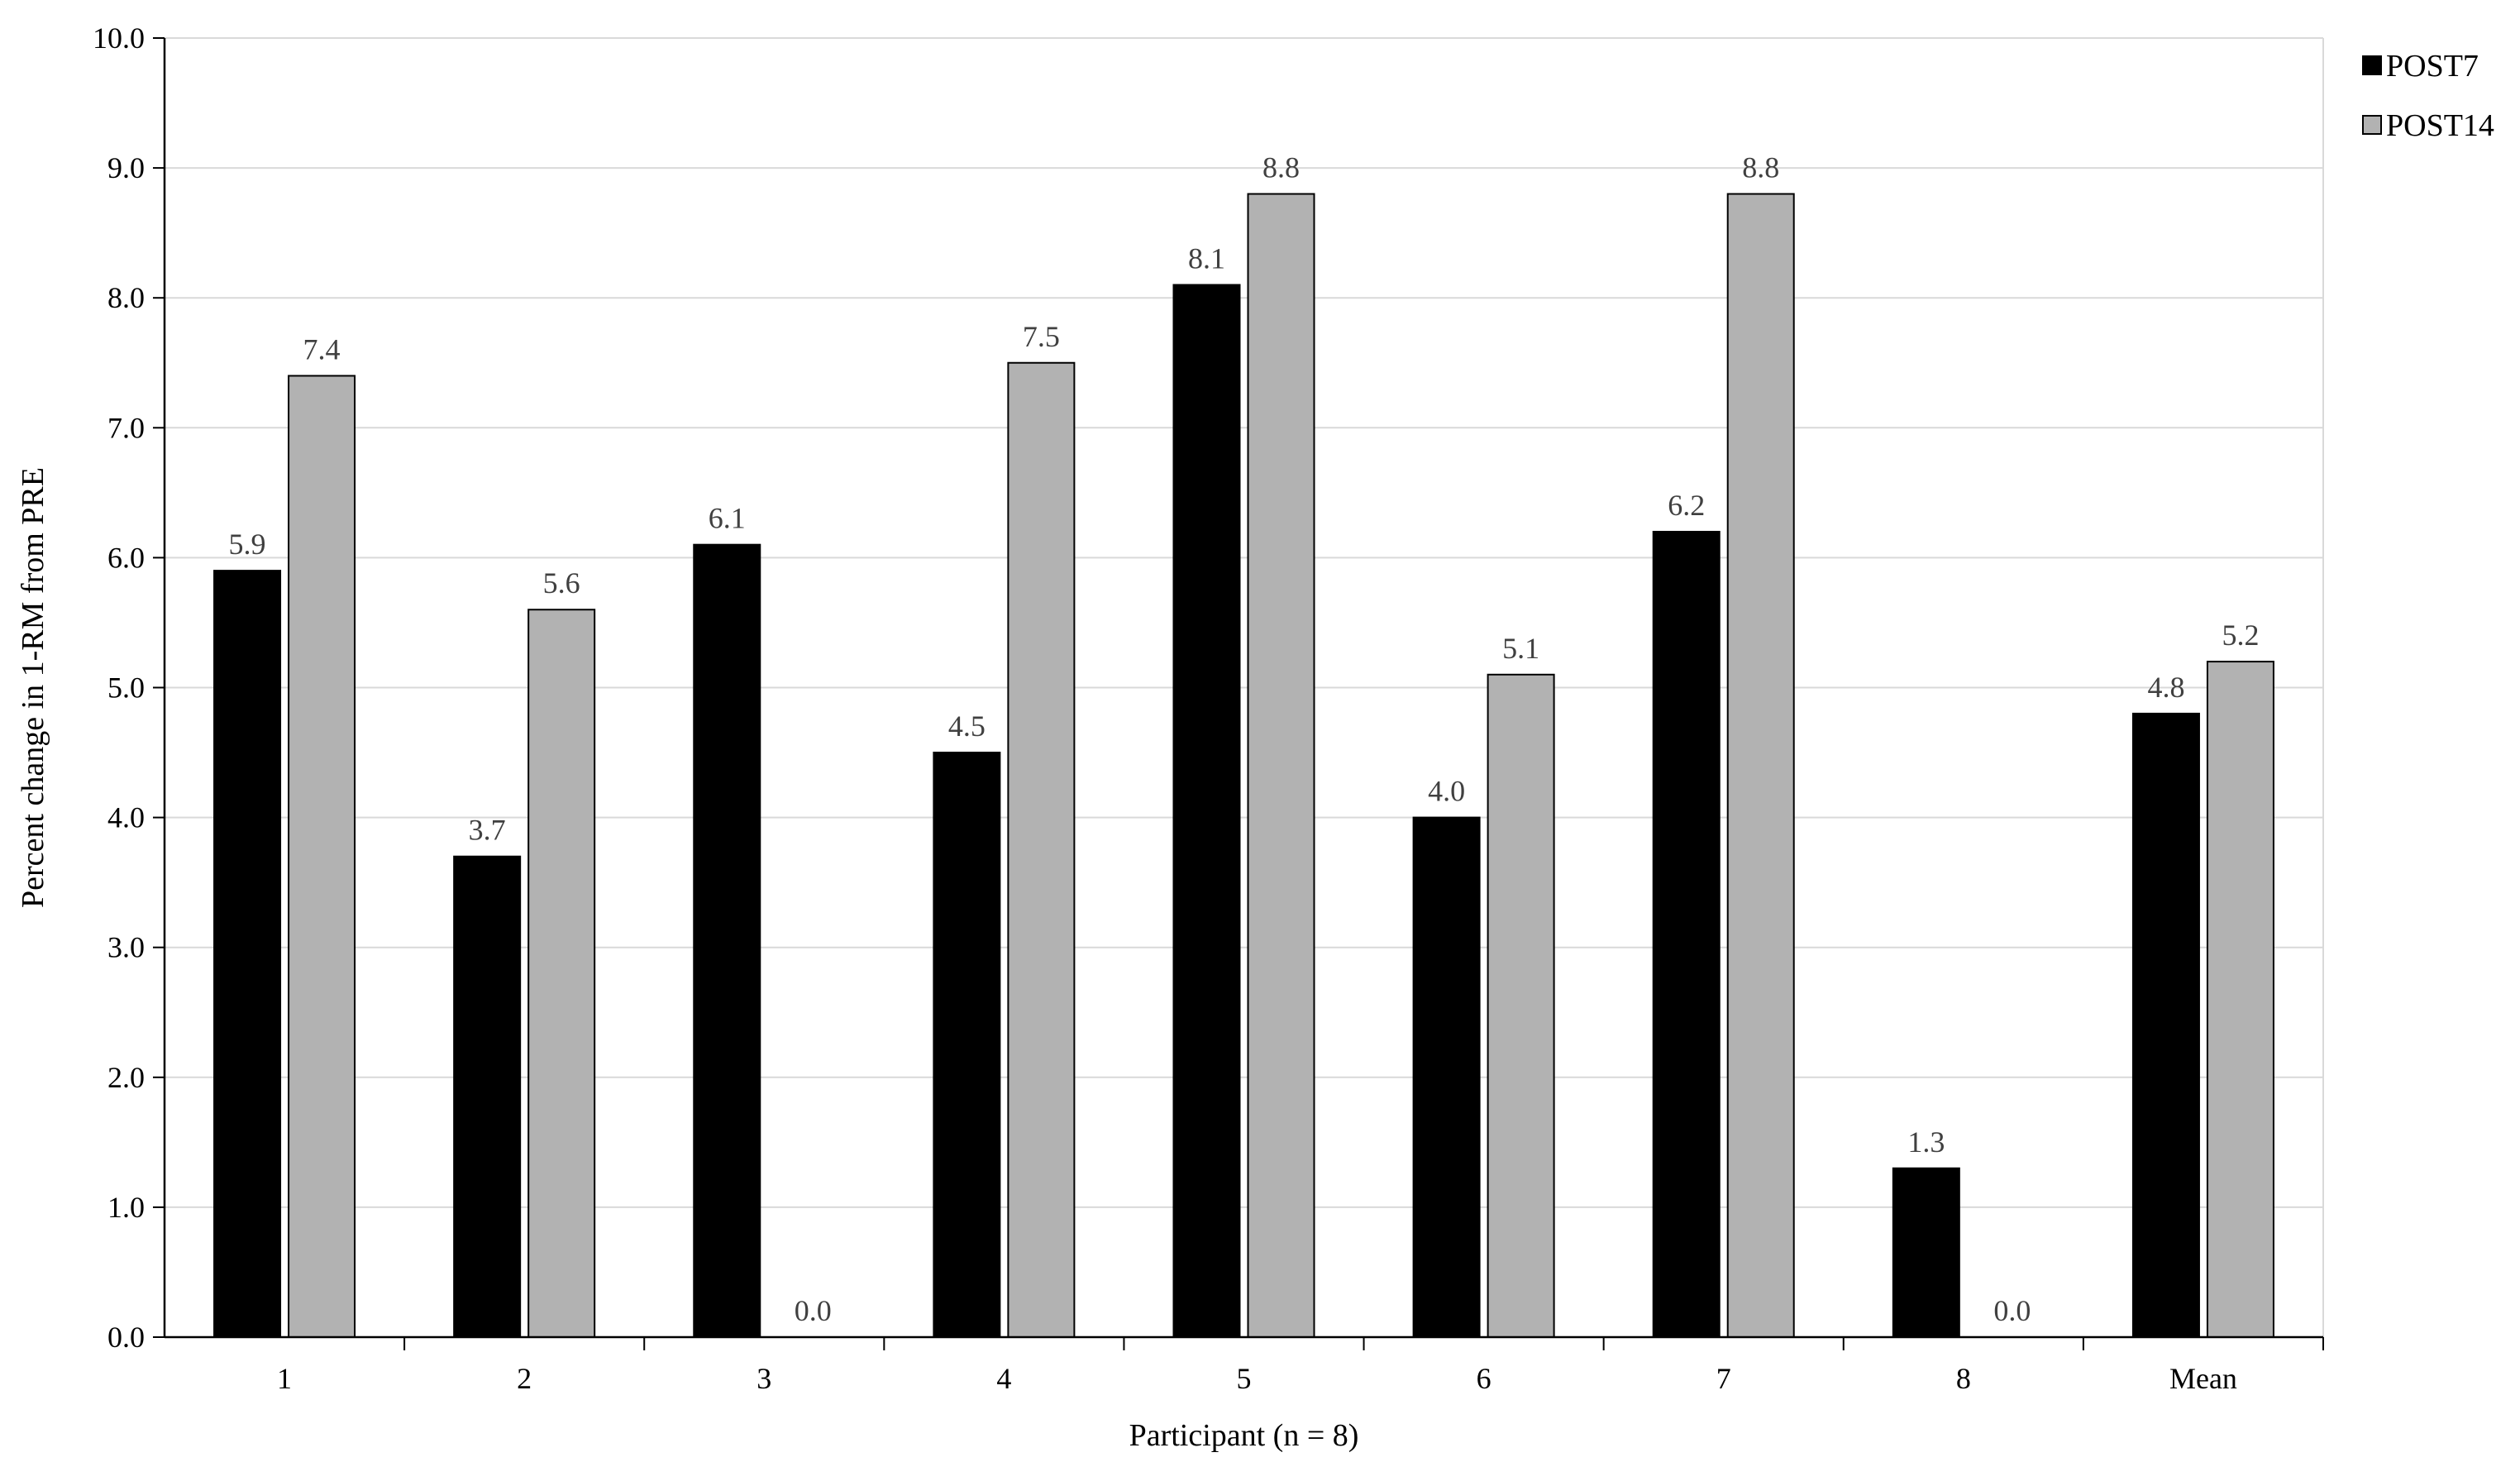  Describe the element at coordinates (487, 830) in the screenshot. I see `data-label: 3.7` at that location.